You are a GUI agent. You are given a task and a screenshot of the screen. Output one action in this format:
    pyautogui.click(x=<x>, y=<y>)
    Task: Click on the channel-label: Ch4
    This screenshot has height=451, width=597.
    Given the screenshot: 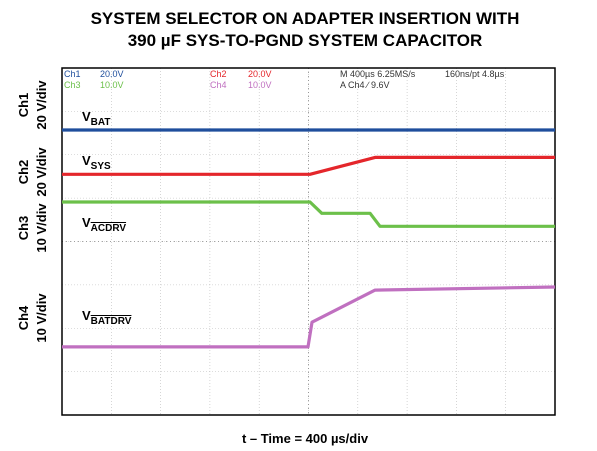 What is the action you would take?
    pyautogui.click(x=23, y=317)
    